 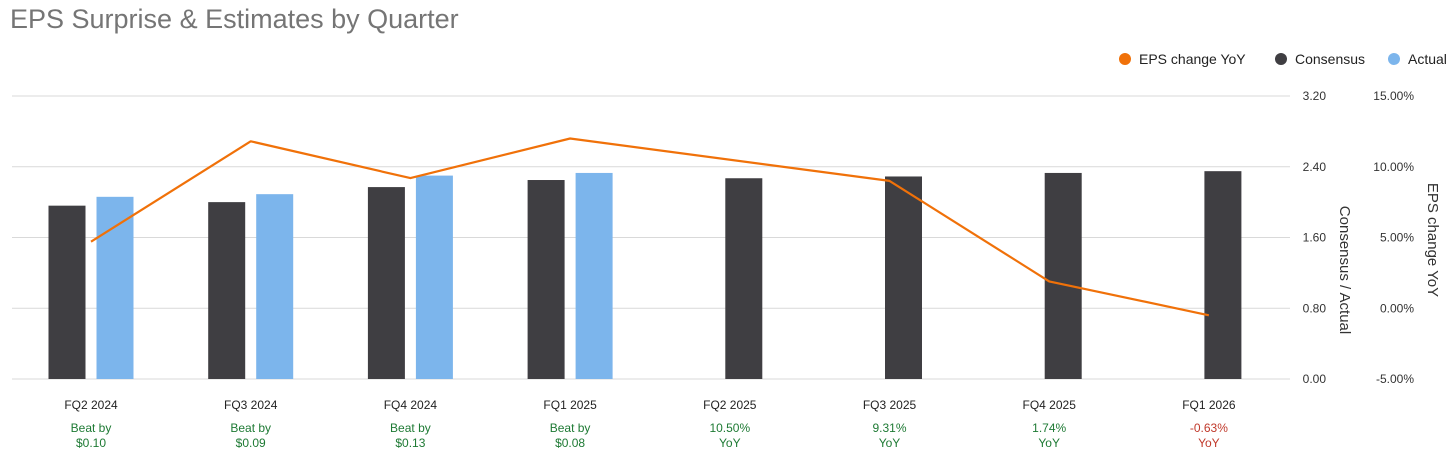 I want to click on right-tick-label: 15.00%, so click(x=1393, y=96).